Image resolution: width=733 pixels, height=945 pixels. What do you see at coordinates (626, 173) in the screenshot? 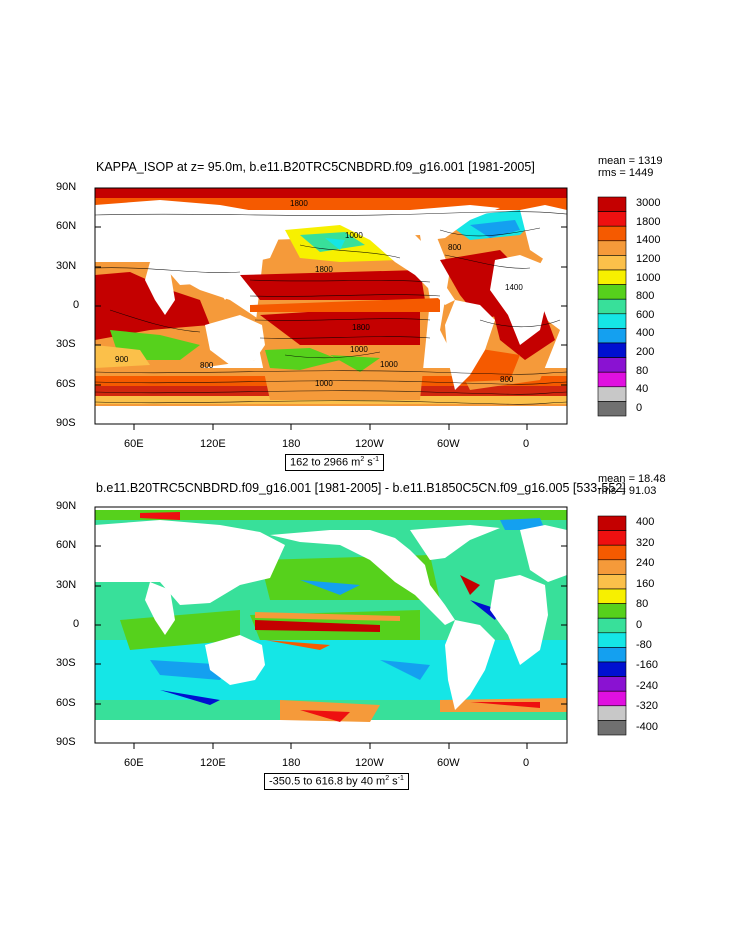
I see `panel1-rms: rms = 1449` at bounding box center [626, 173].